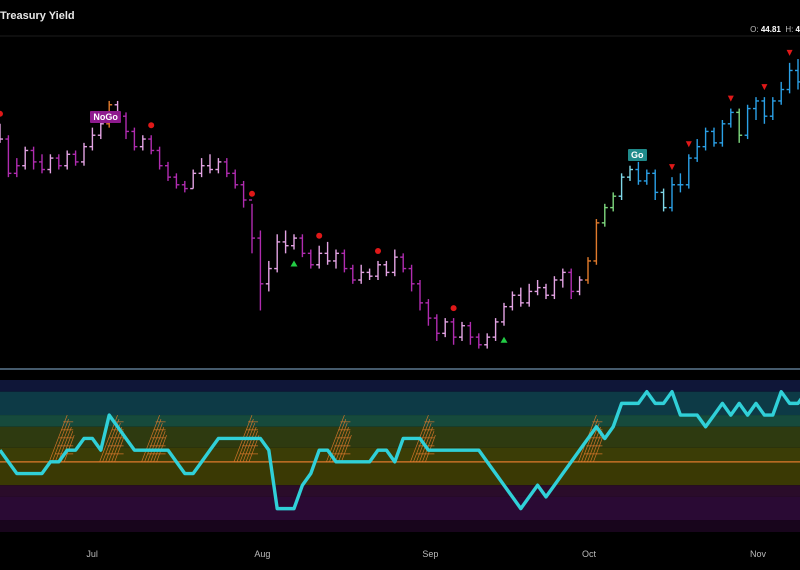 Image resolution: width=800 pixels, height=570 pixels. Describe the element at coordinates (105, 116) in the screenshot. I see `nogo-tag: NoGo` at that location.